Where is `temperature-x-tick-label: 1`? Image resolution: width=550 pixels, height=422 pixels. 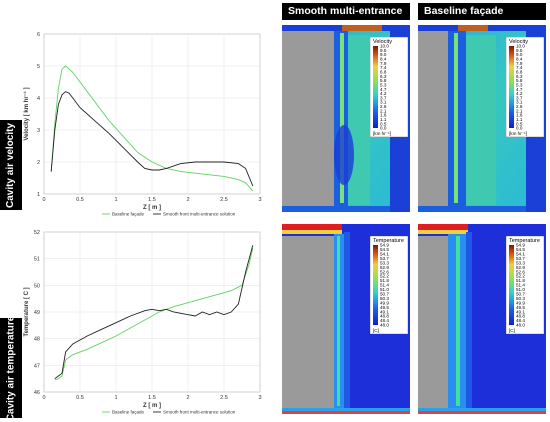 temperature-x-tick-label: 1 is located at coordinates (115, 398).